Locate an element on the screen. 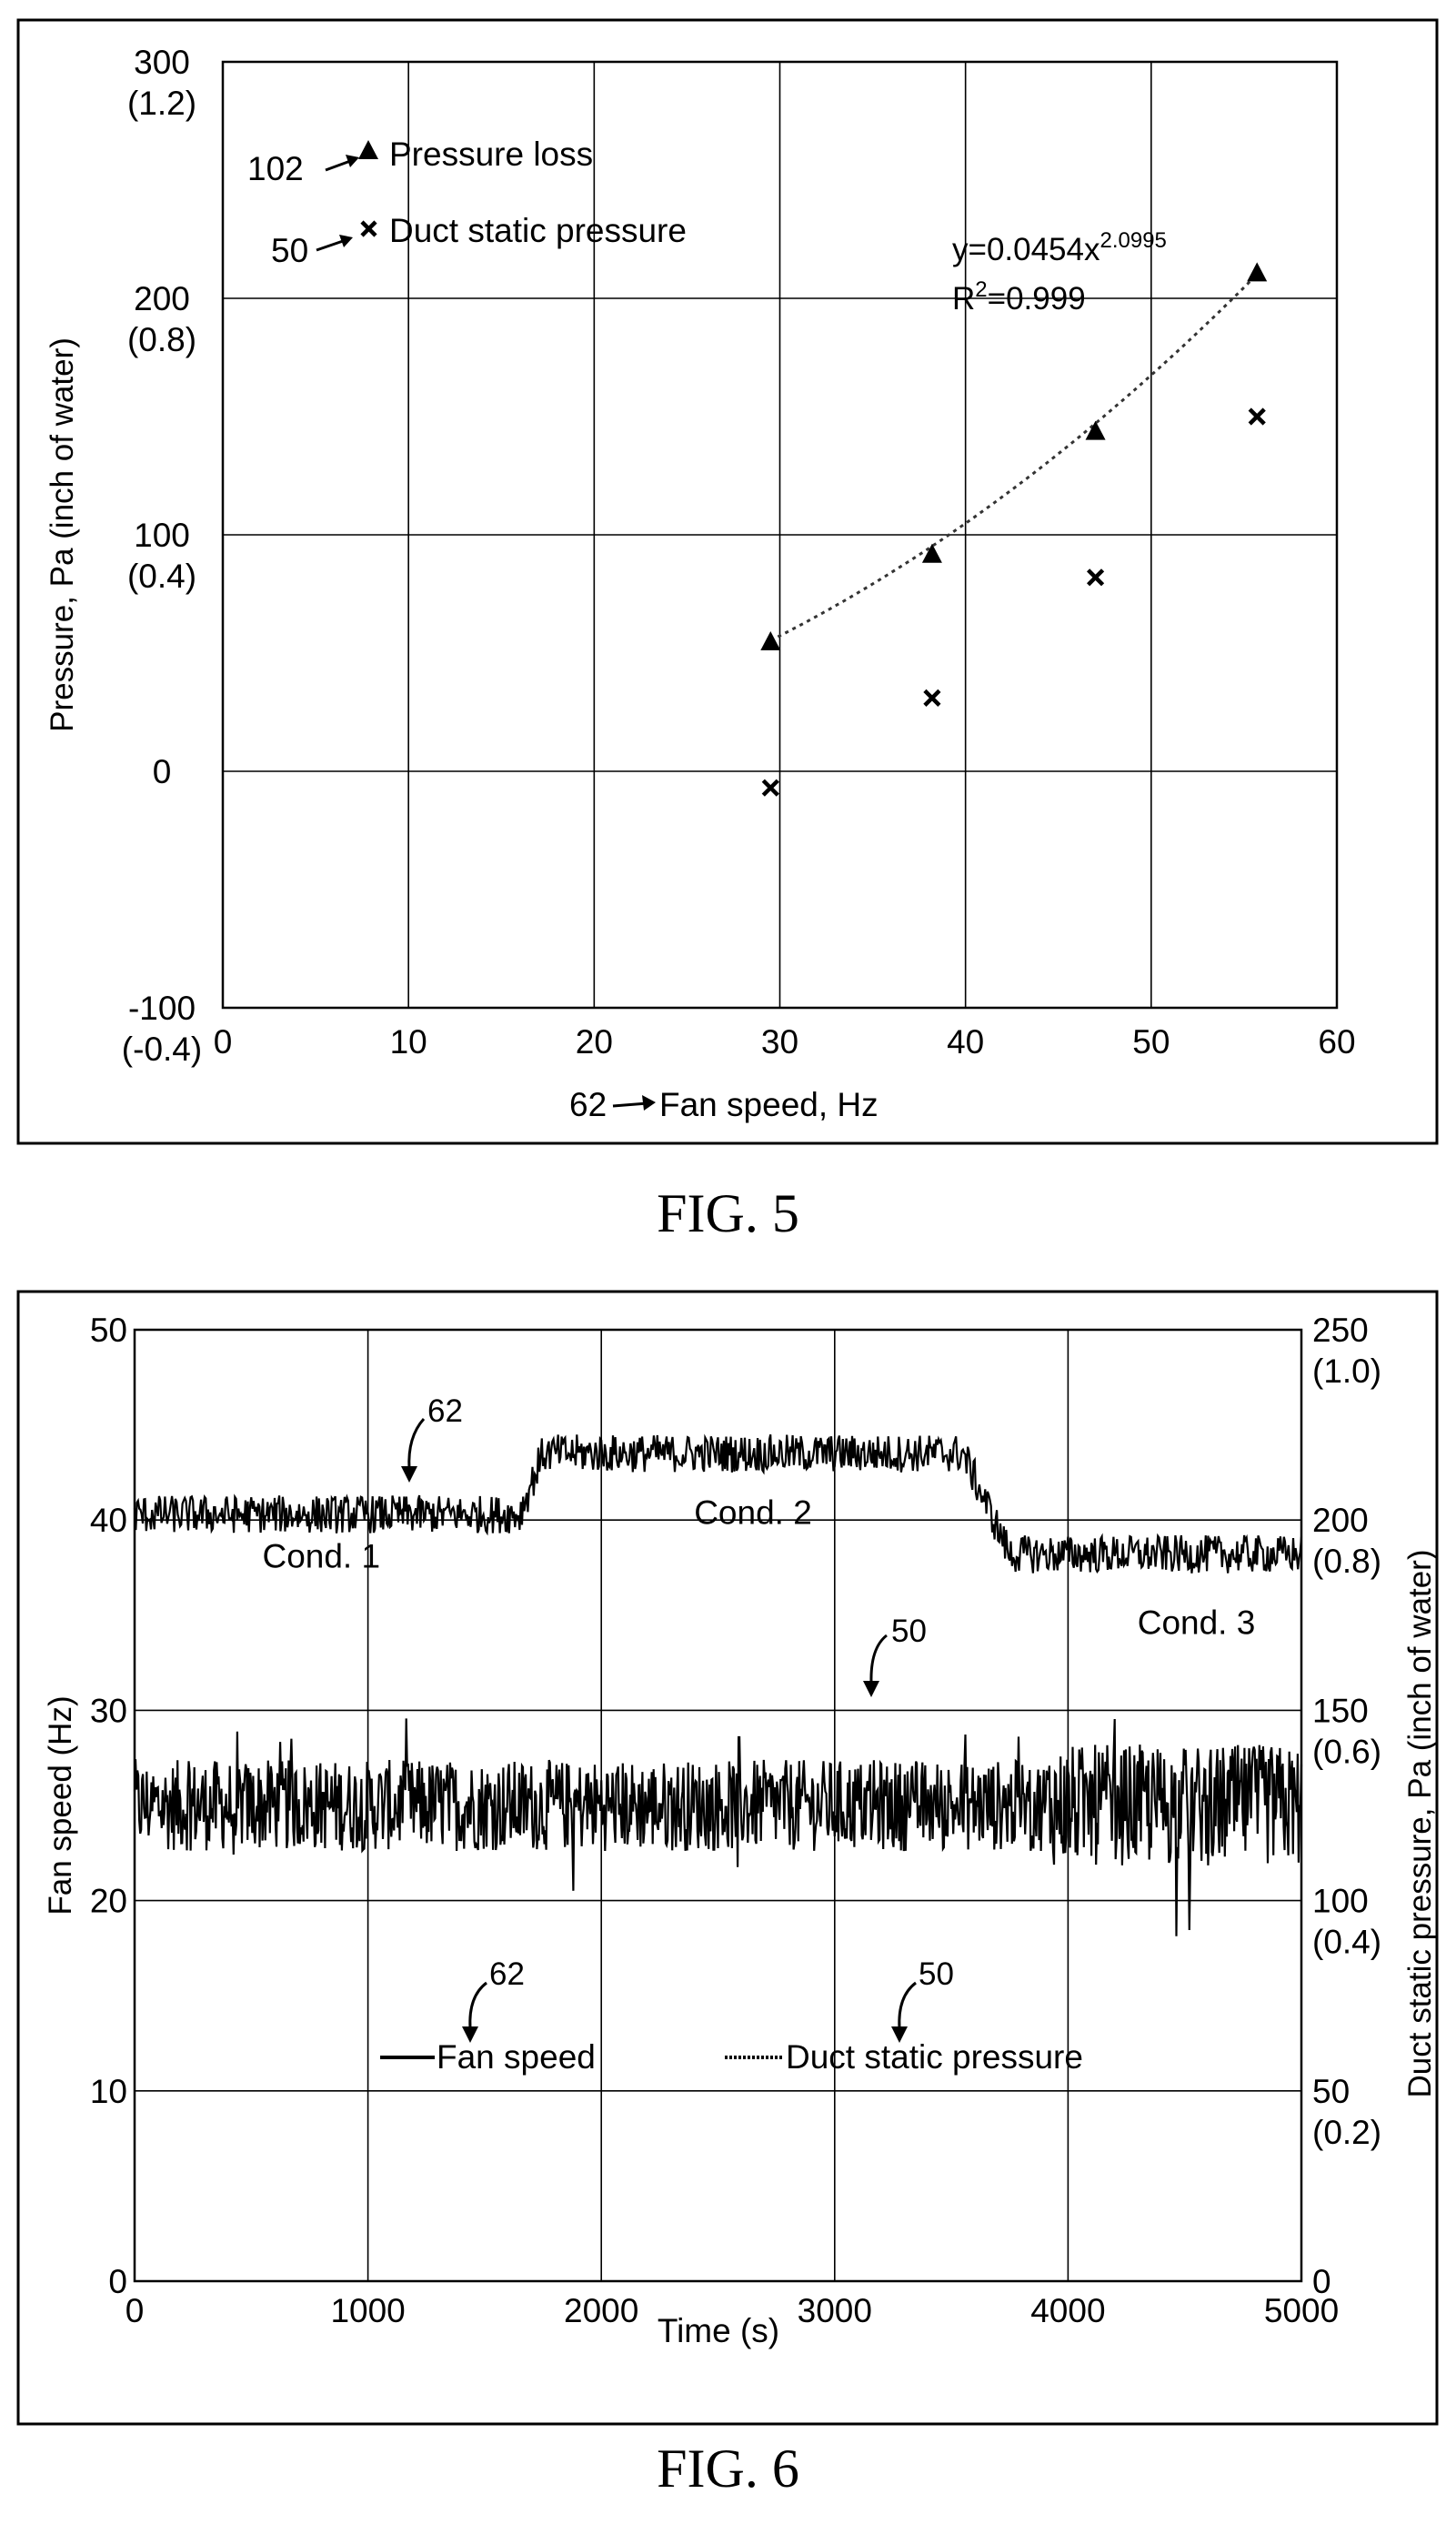 The width and height of the screenshot is (1456, 2524). fig6-left-tick: 20 is located at coordinates (109, 1901).